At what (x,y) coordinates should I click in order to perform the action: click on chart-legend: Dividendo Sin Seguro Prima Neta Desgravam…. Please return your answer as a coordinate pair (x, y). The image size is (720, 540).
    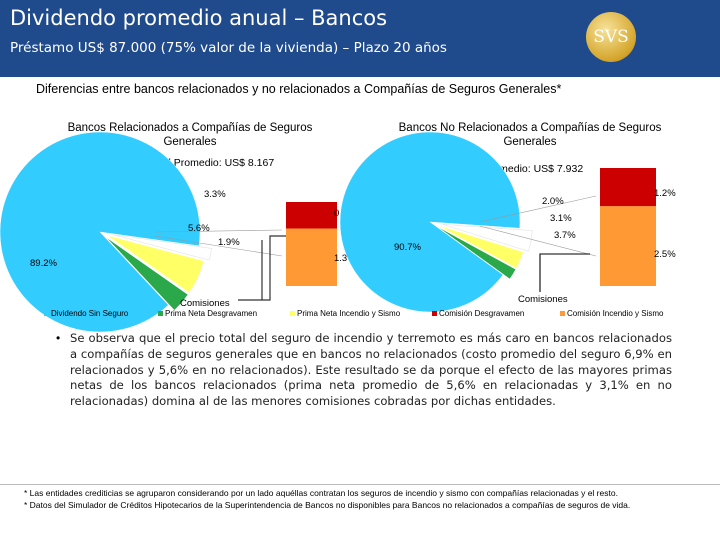
    Looking at the image, I should click on (360, 315).